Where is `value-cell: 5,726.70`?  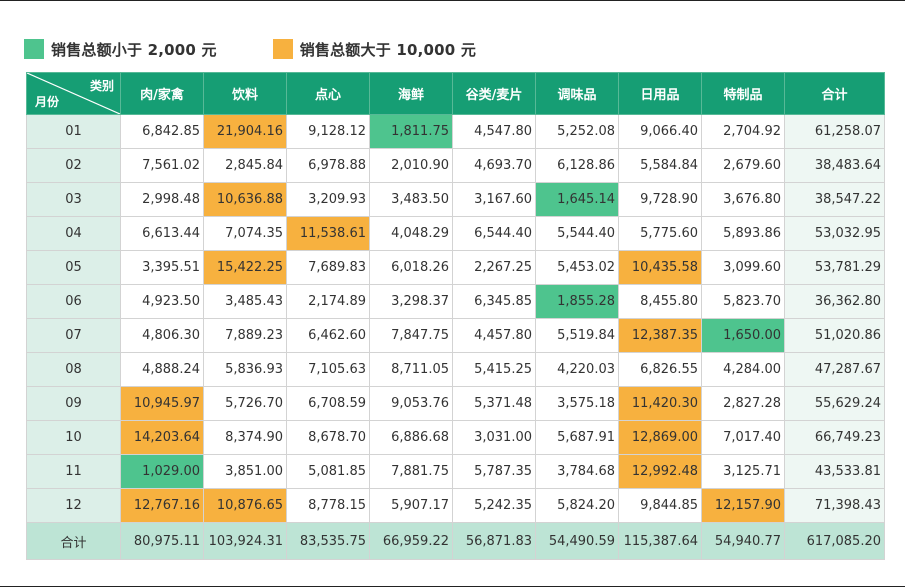 value-cell: 5,726.70 is located at coordinates (245, 403).